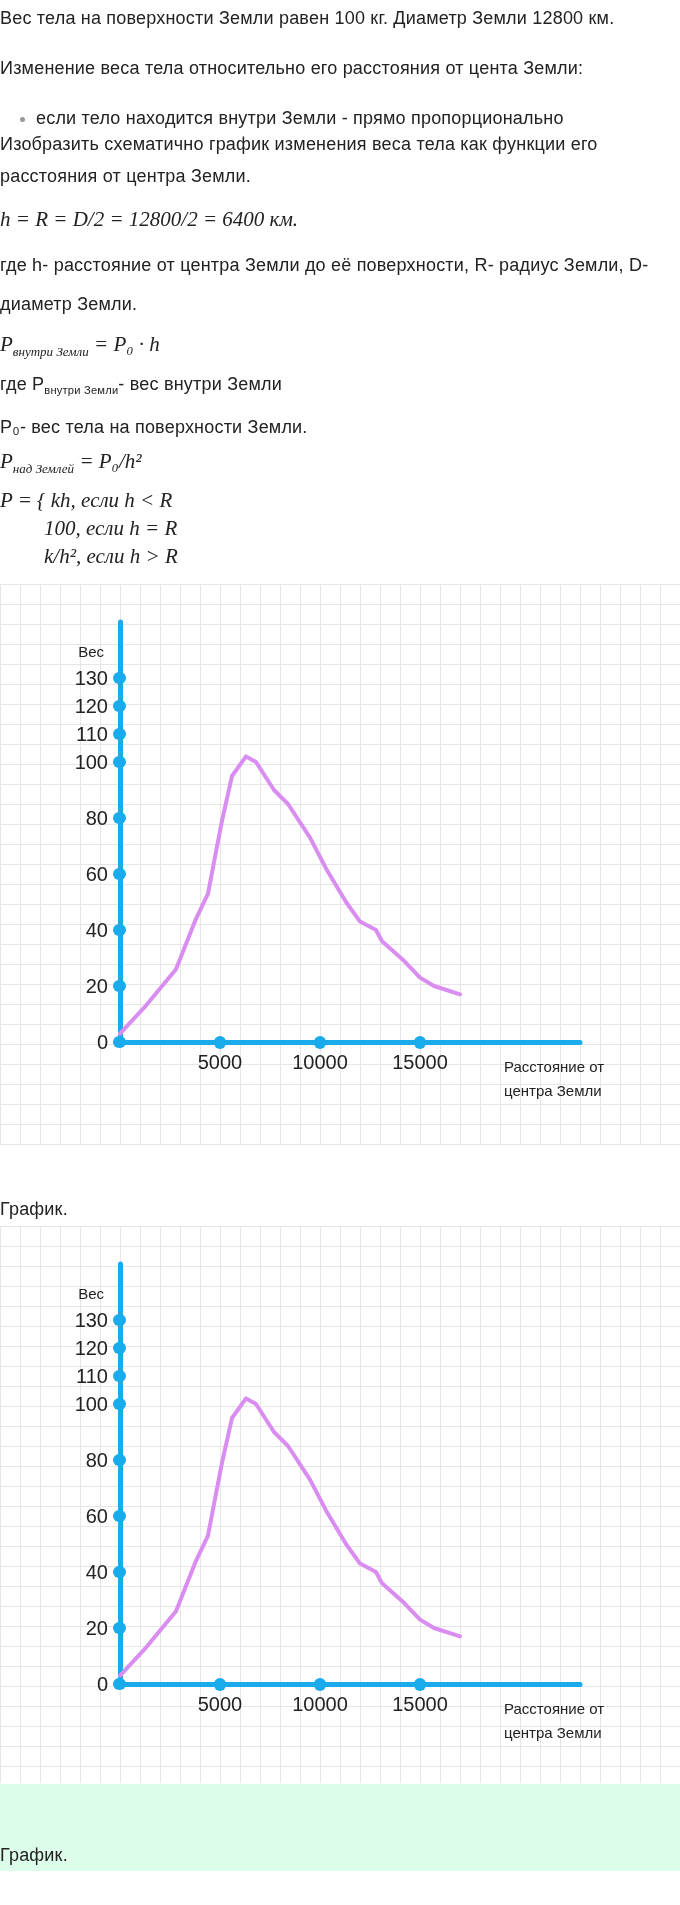  Describe the element at coordinates (89, 528) in the screenshot. I see `text: P = { kh, если h < R 100, если h = R k/h², если h > R` at that location.